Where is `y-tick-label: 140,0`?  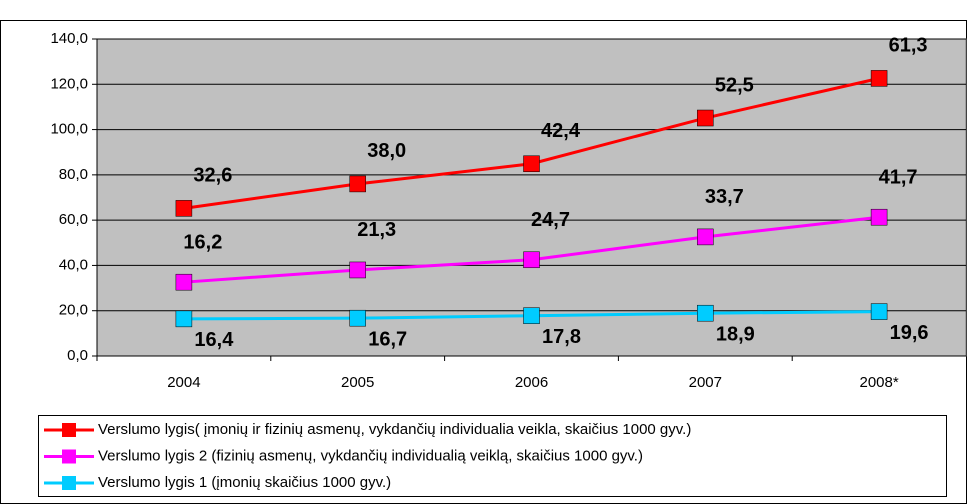 y-tick-label: 140,0 is located at coordinates (69, 38).